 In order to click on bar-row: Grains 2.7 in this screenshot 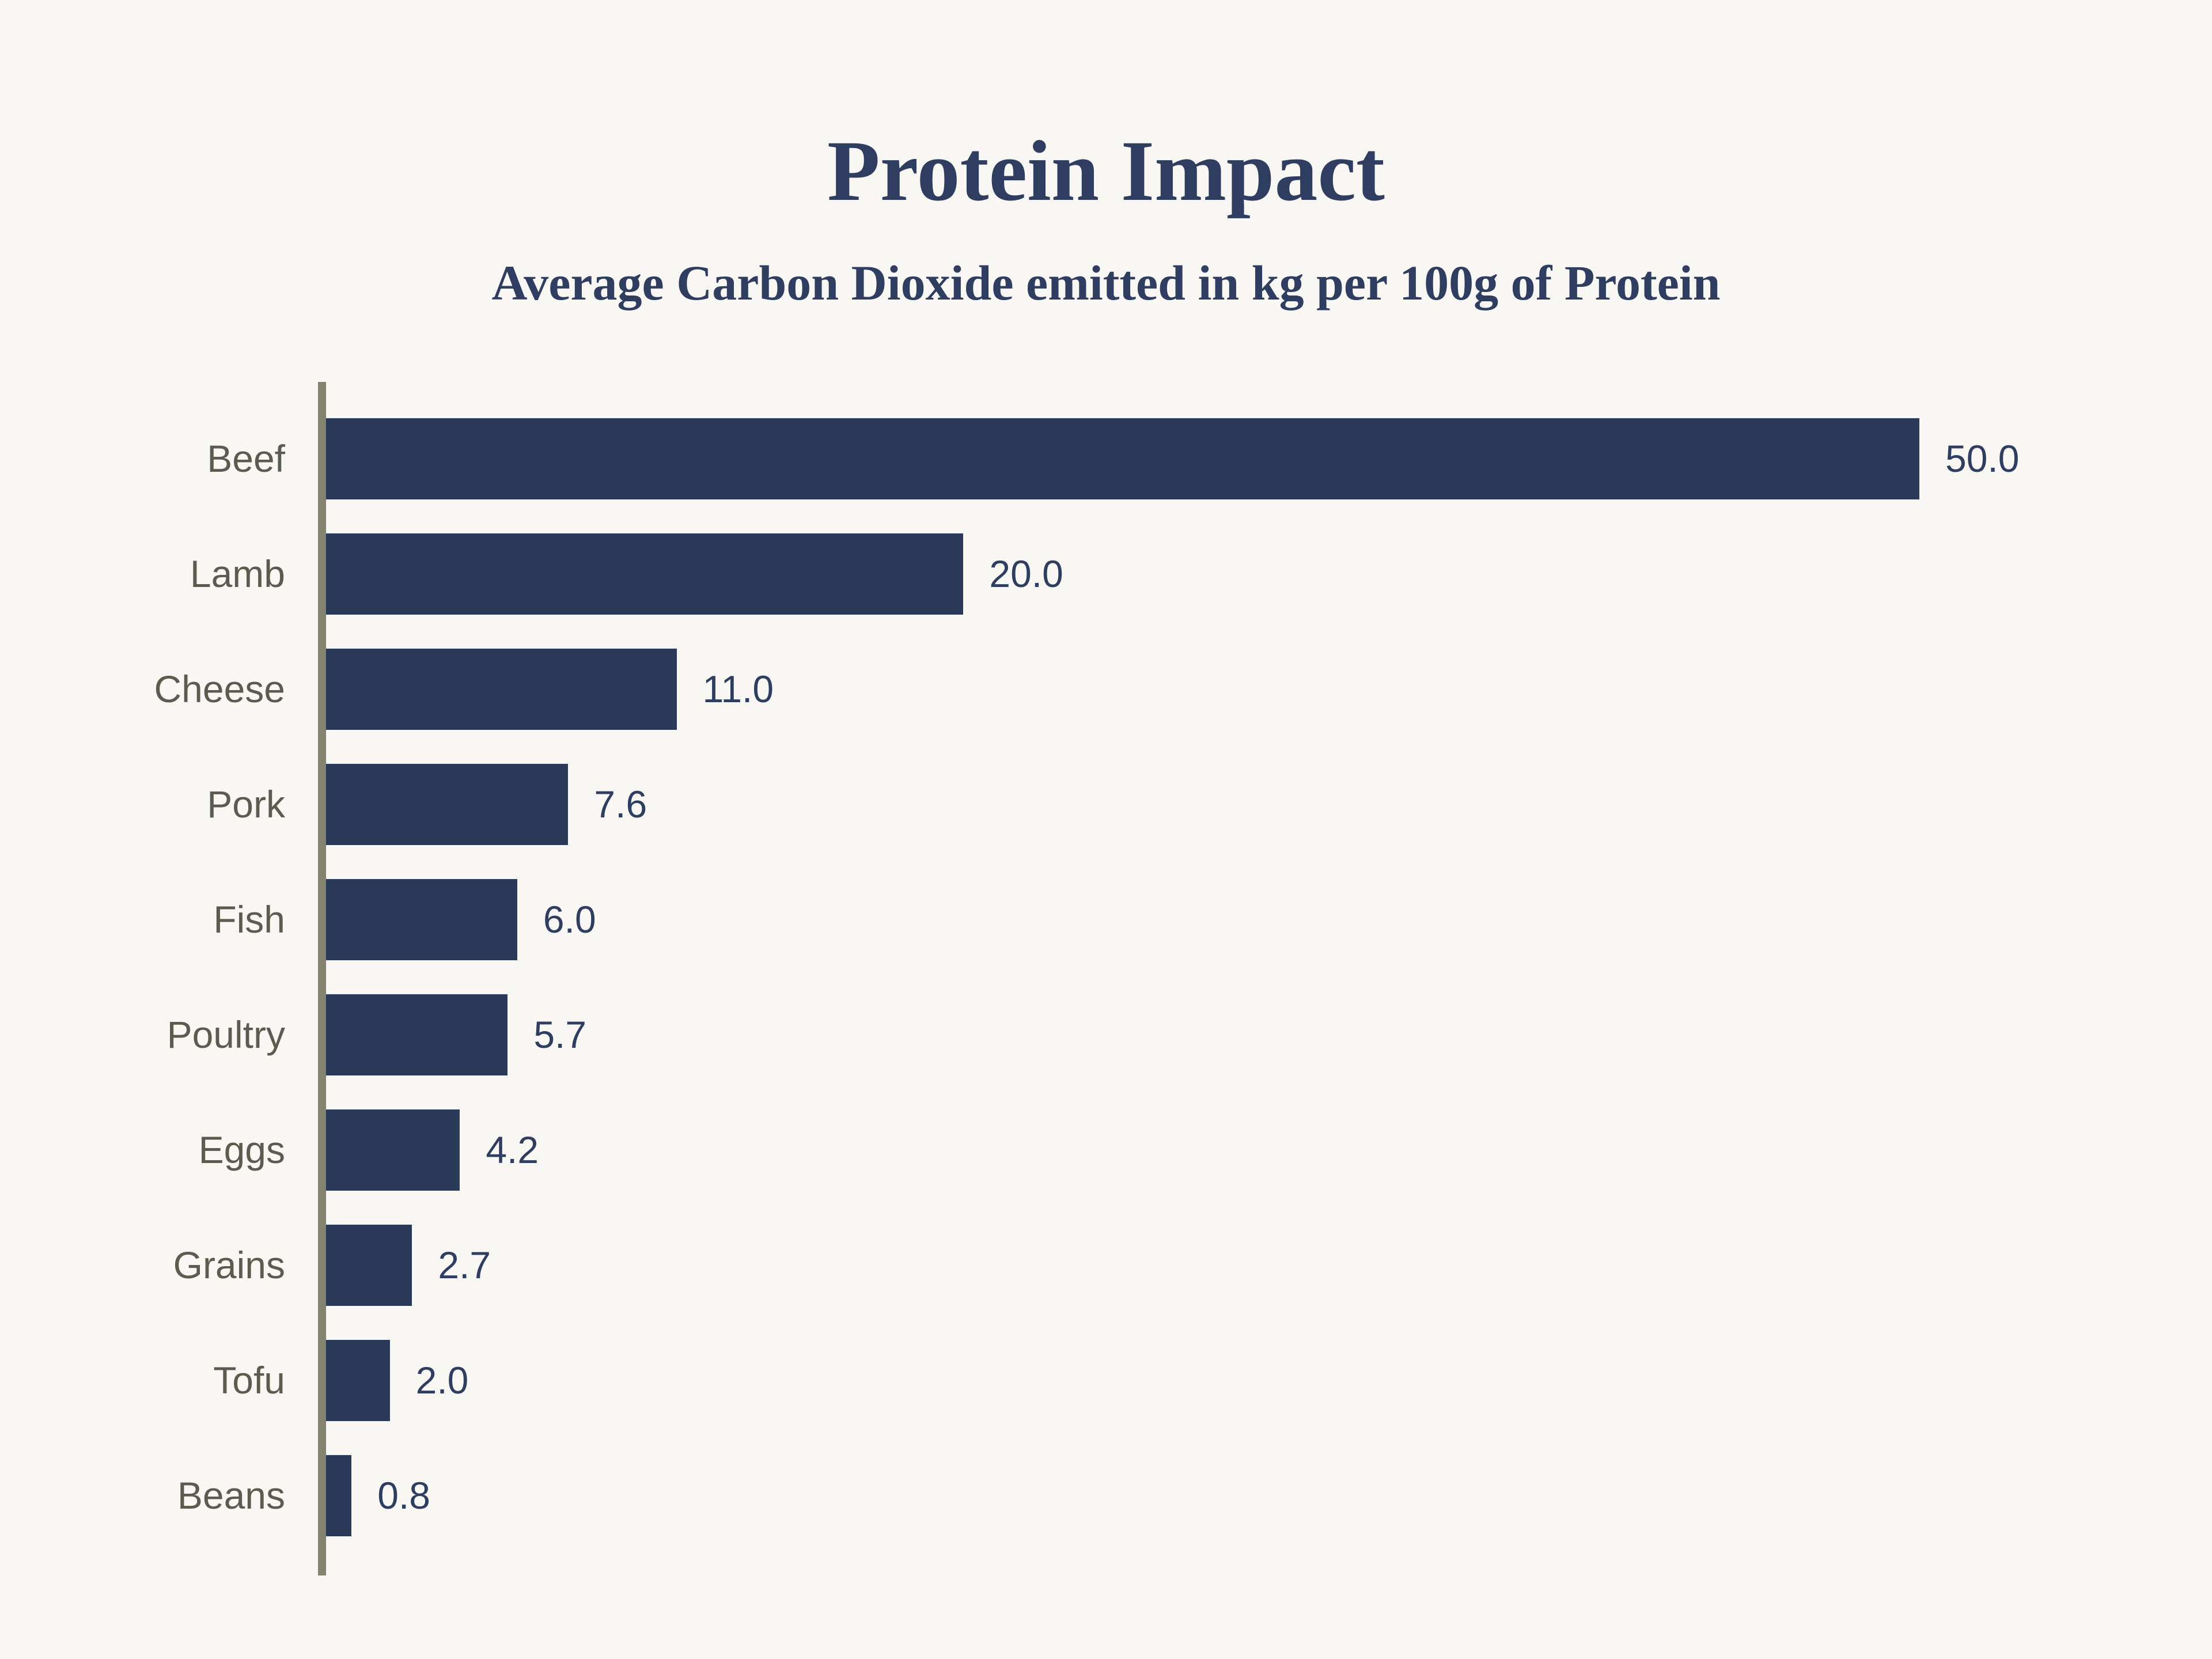, I will do `click(1106, 1265)`.